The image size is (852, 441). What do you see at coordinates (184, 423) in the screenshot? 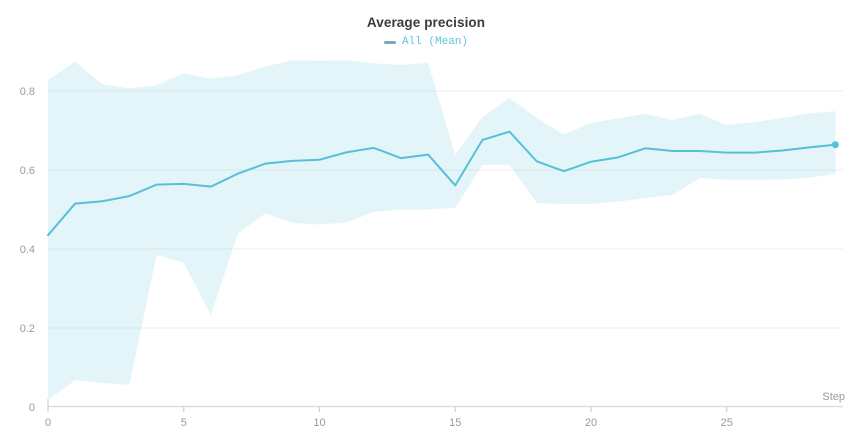
I see `x-tick-label: 5` at bounding box center [184, 423].